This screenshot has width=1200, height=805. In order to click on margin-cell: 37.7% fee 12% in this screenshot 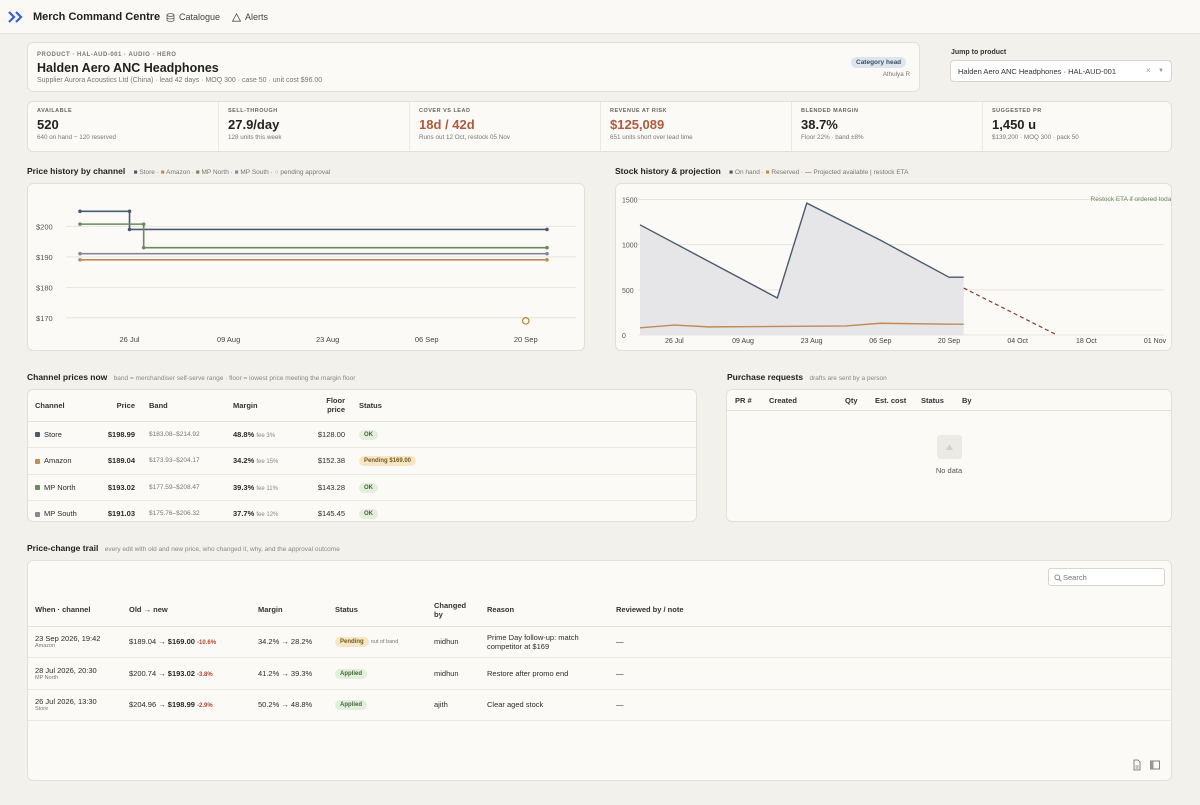, I will do `click(265, 510)`.